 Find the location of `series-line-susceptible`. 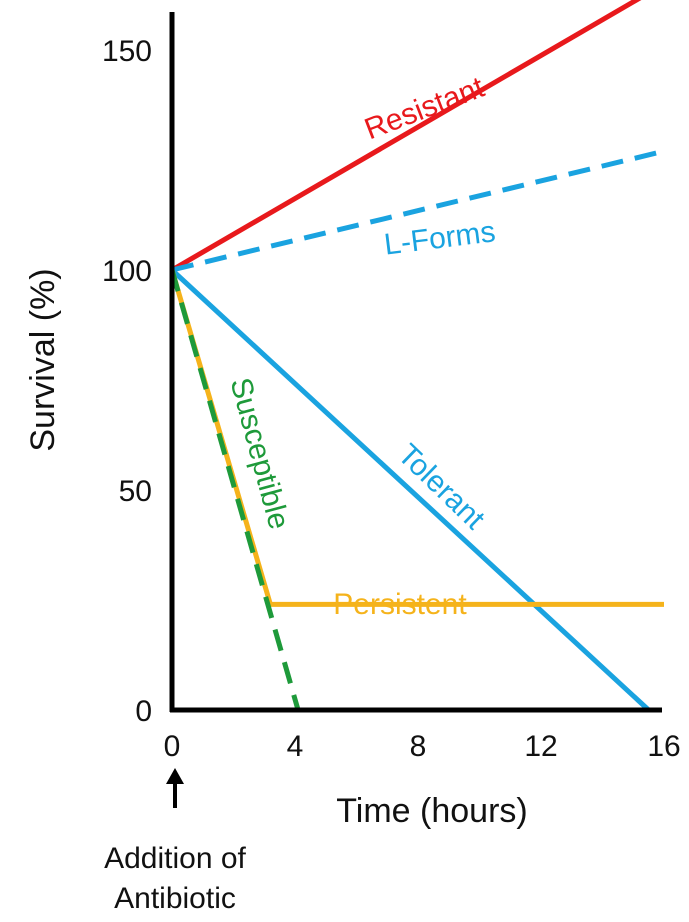

series-line-susceptible is located at coordinates (235, 490).